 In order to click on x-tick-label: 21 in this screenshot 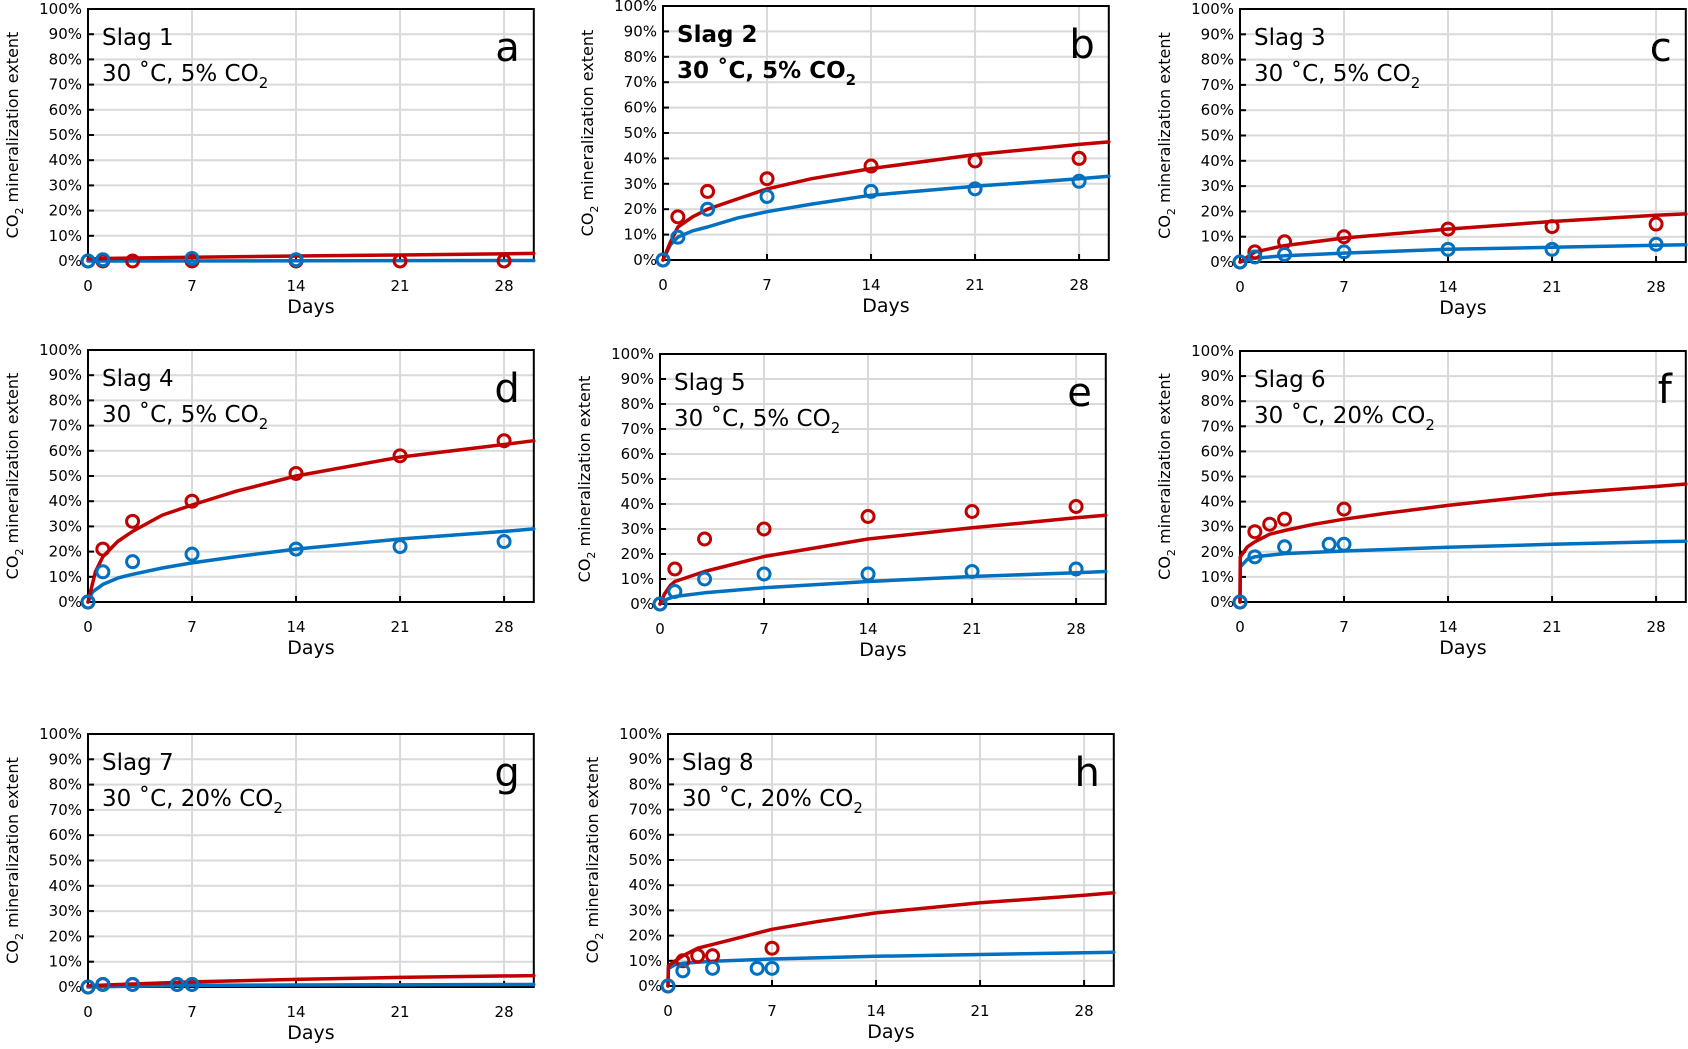, I will do `click(972, 629)`.